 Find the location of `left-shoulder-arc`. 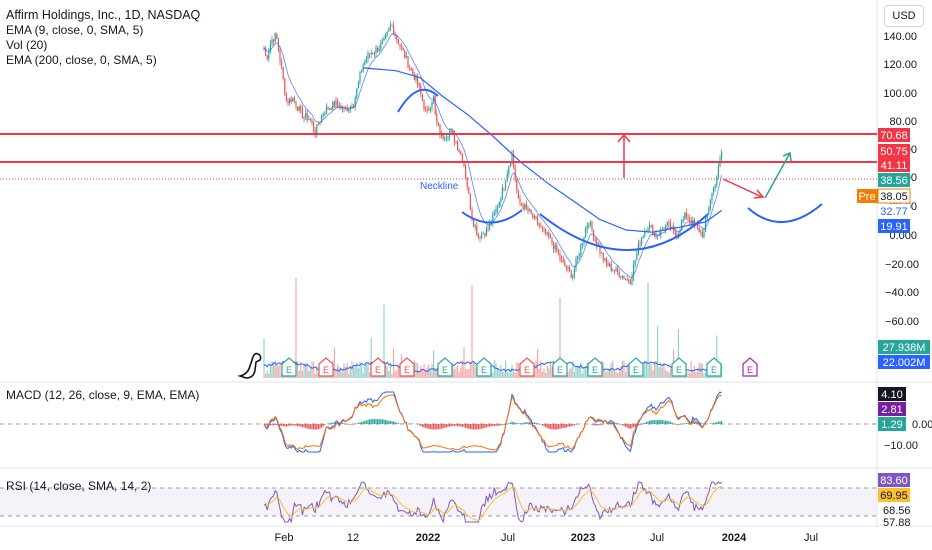

left-shoulder-arc is located at coordinates (492, 216).